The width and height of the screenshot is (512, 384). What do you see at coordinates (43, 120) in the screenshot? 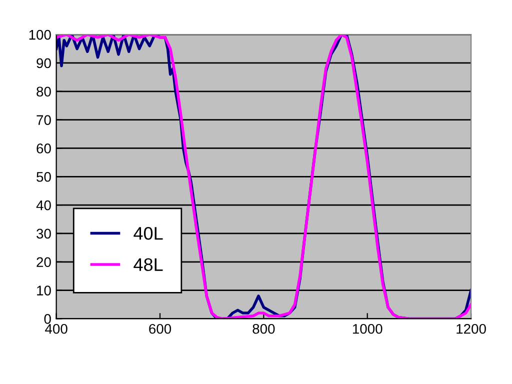
I see `y-tick-label: 70` at bounding box center [43, 120].